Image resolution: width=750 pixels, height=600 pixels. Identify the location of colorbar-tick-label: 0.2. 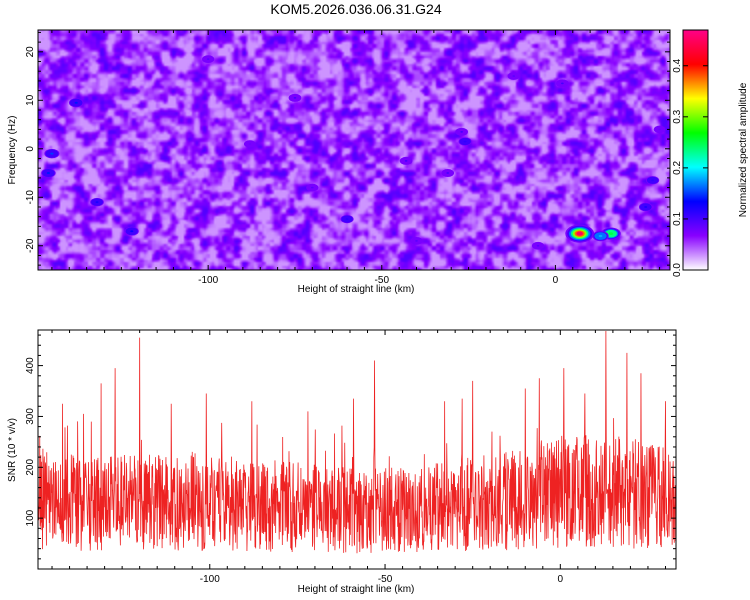
(677, 167).